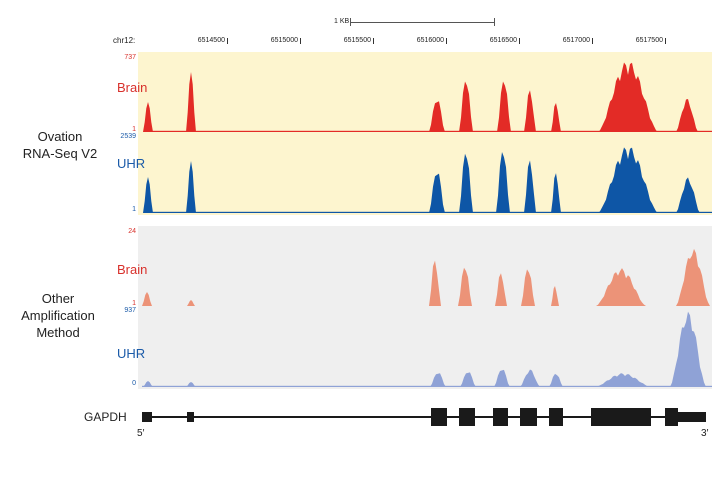  What do you see at coordinates (60, 136) in the screenshot?
I see `group-label-line: Ovation` at bounding box center [60, 136].